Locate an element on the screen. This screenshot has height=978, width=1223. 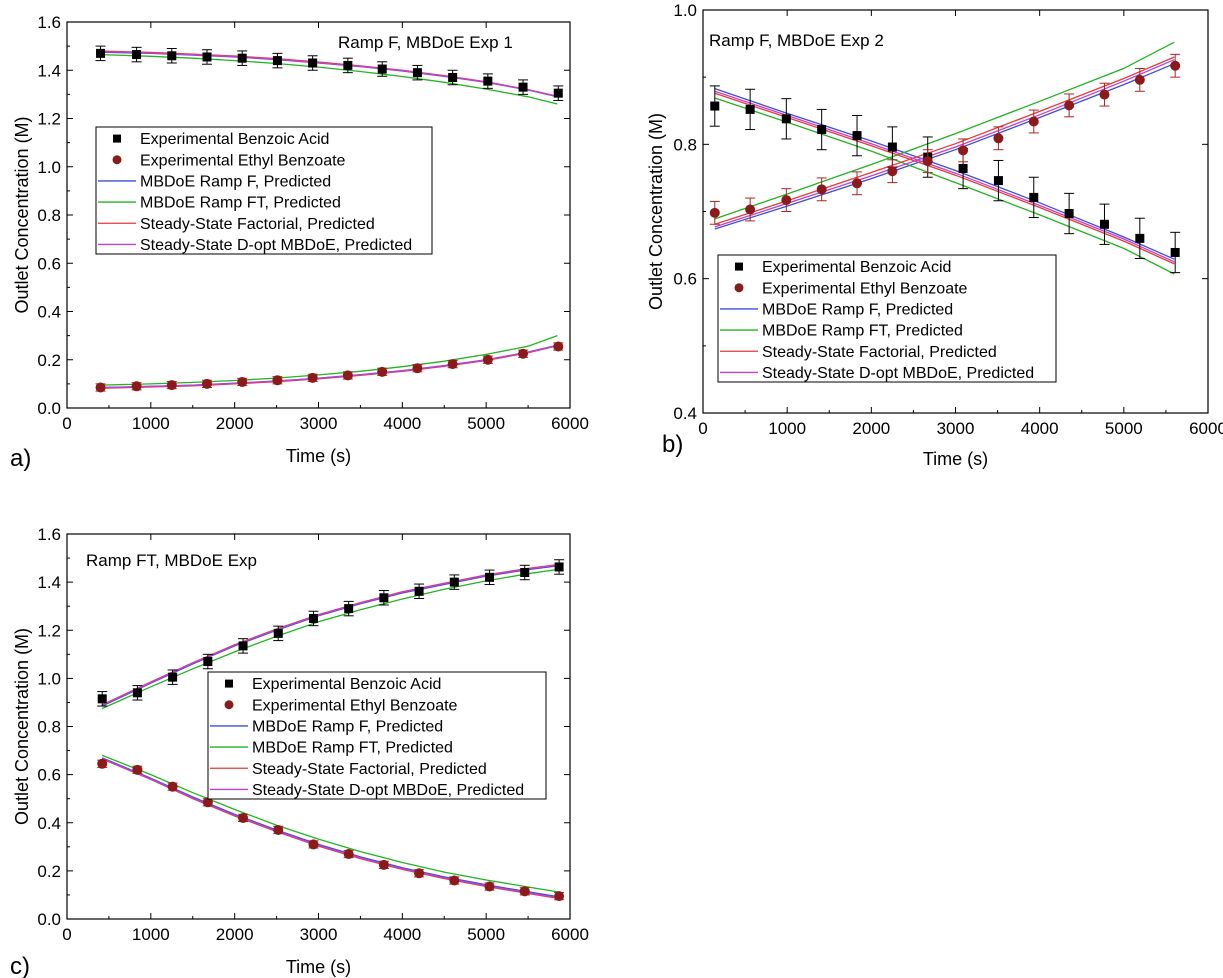
y-tick-label: 1.0 is located at coordinates (49, 678).